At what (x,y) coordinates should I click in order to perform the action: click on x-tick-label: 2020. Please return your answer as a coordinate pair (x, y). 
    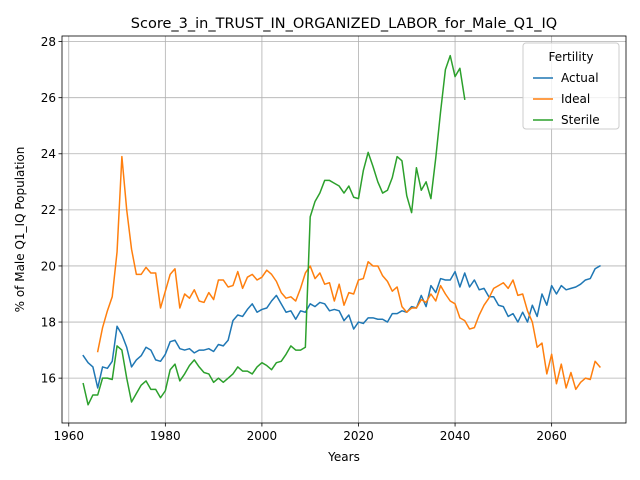
    Looking at the image, I should click on (358, 436).